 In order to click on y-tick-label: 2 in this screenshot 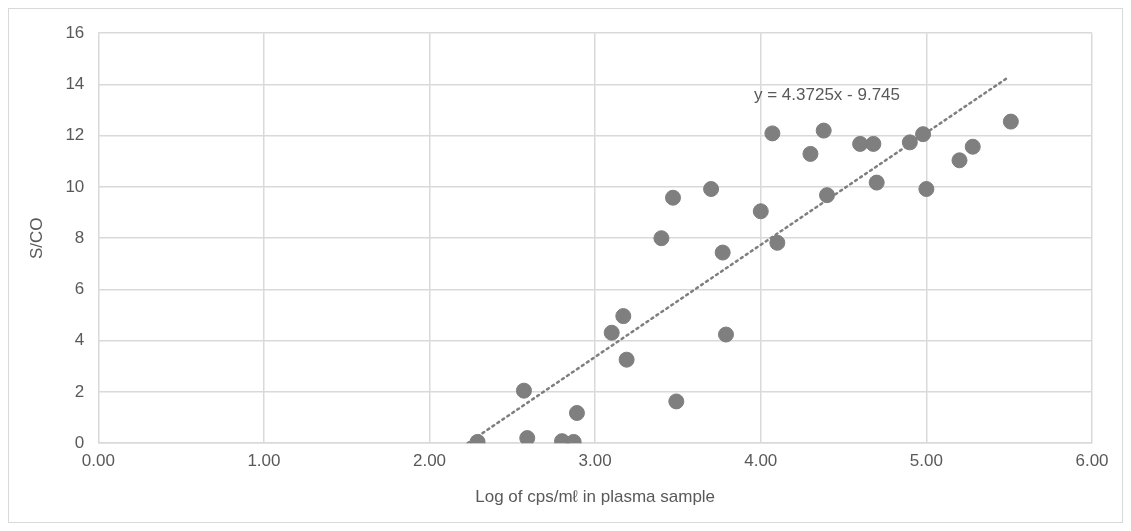, I will do `click(79, 391)`.